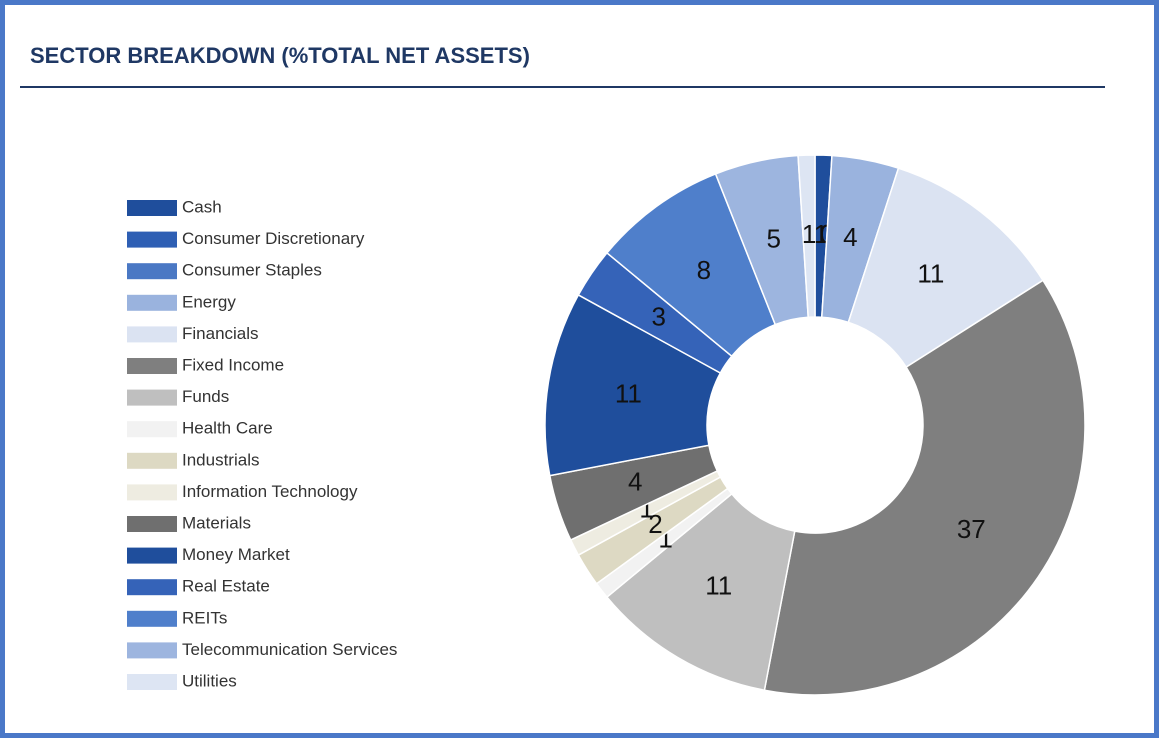 The width and height of the screenshot is (1159, 738). What do you see at coordinates (252, 270) in the screenshot?
I see `legend-label: Consumer Staples` at bounding box center [252, 270].